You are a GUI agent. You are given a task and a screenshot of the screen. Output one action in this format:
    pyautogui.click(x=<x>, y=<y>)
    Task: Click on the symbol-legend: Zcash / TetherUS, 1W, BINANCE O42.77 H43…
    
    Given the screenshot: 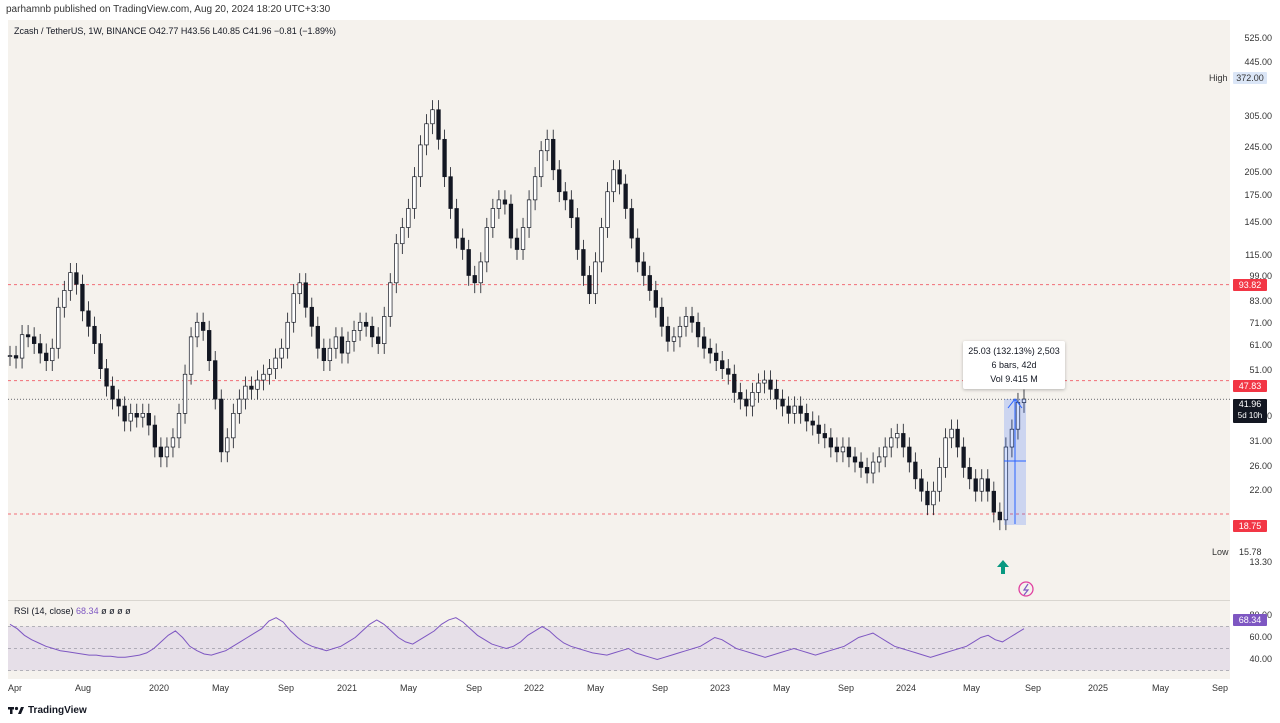 What is the action you would take?
    pyautogui.click(x=175, y=31)
    